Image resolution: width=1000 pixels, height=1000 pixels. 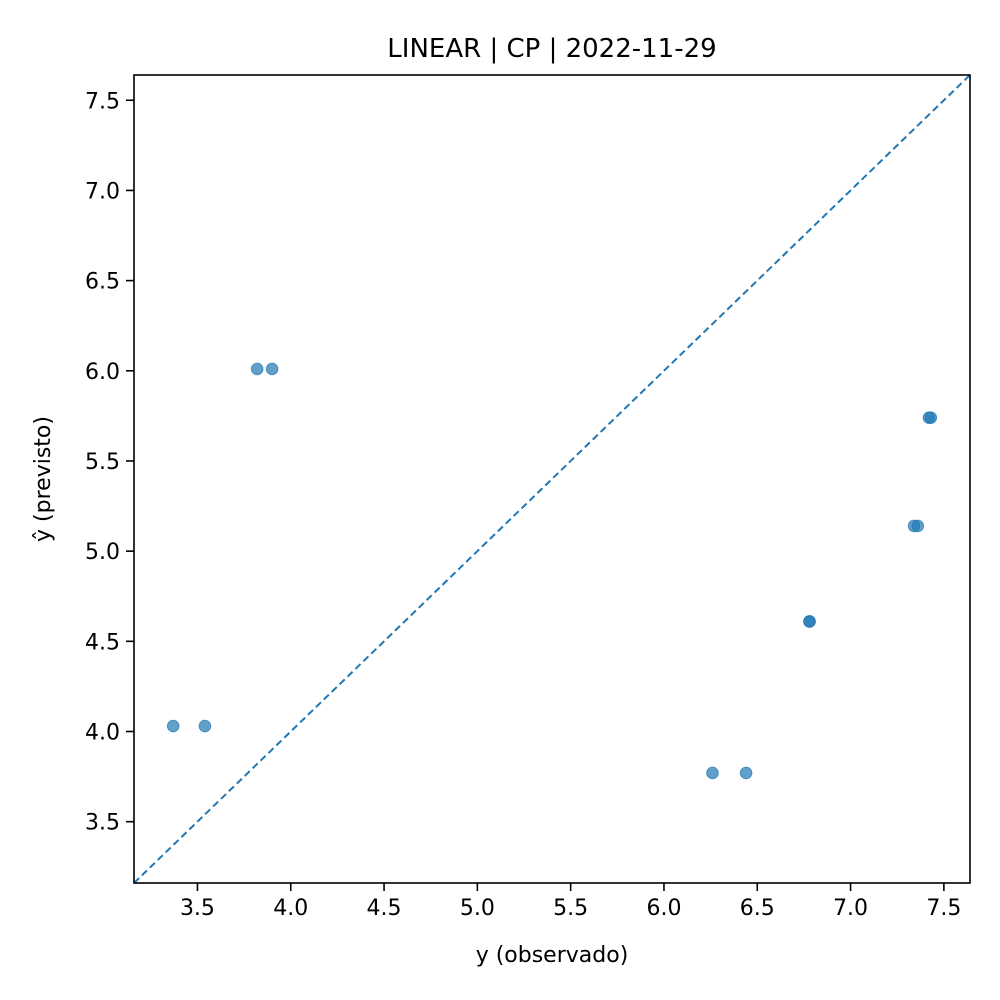 What do you see at coordinates (551, 49) in the screenshot?
I see `chart-title: LINEAR | CP | 2022-11-29` at bounding box center [551, 49].